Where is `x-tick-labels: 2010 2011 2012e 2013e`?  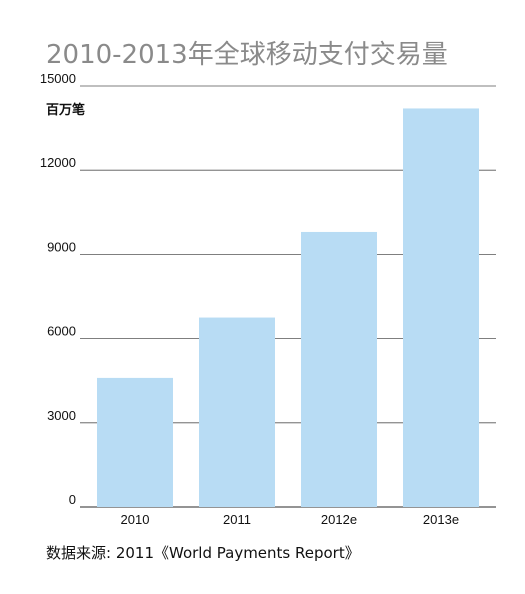
x-tick-labels: 2010 2011 2012e 2013e is located at coordinates (290, 519).